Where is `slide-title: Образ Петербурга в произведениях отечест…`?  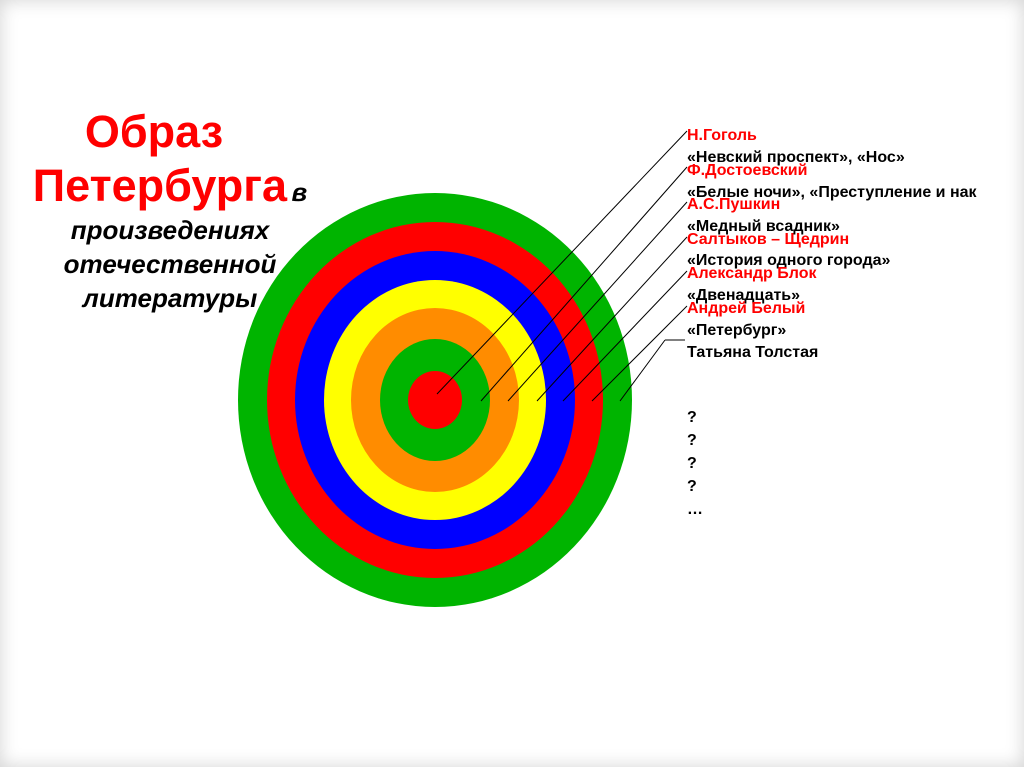
slide-title: Образ Петербурга в произведениях отечест… is located at coordinates (170, 210).